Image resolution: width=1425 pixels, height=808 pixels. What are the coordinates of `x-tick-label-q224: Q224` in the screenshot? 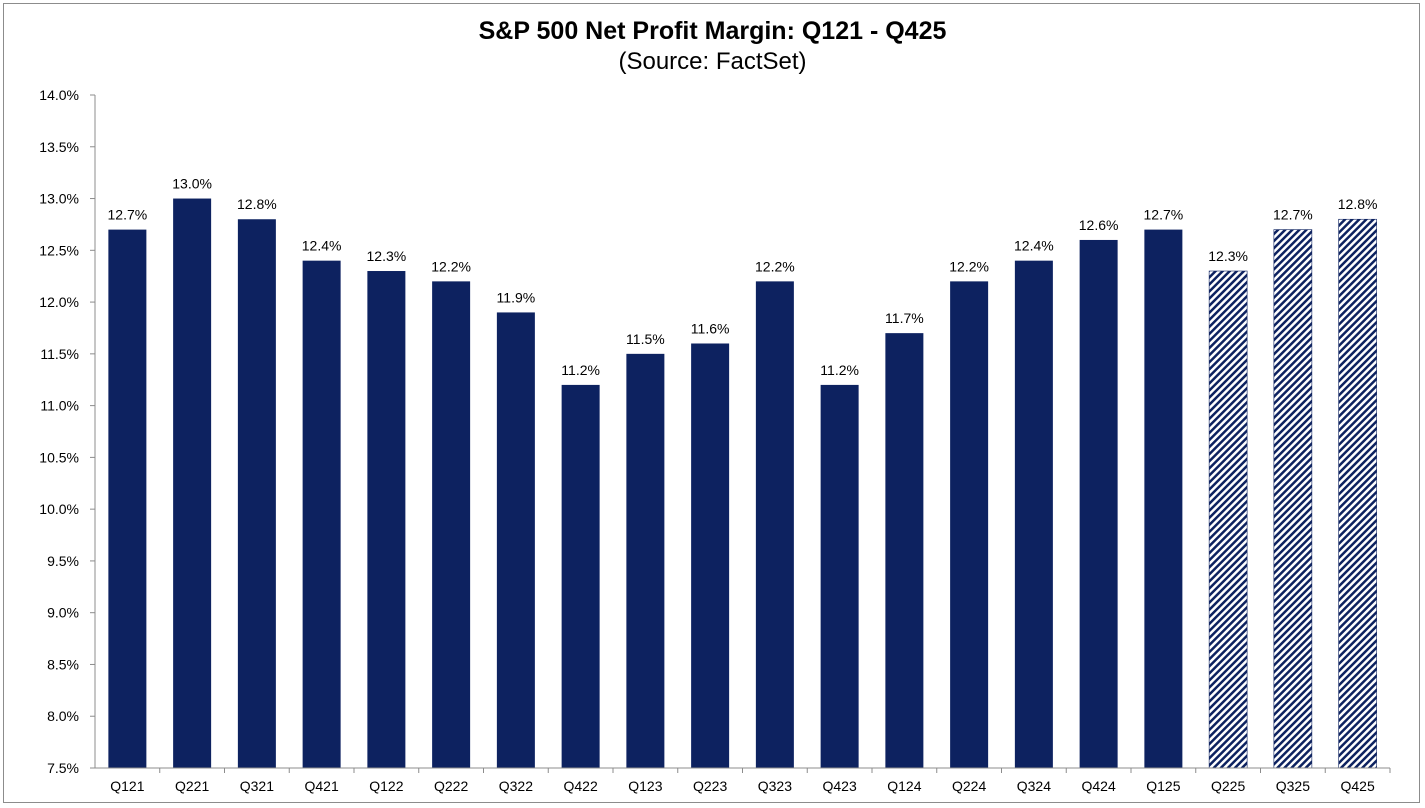 It's located at (969, 786).